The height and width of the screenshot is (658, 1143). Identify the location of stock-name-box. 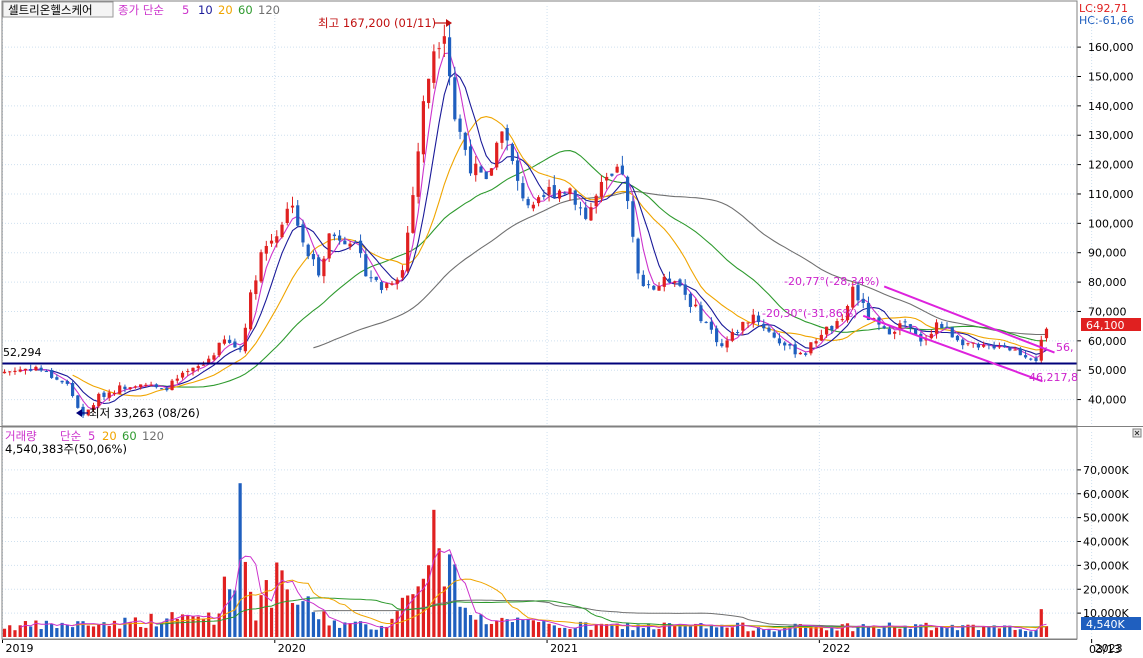
(58, 9).